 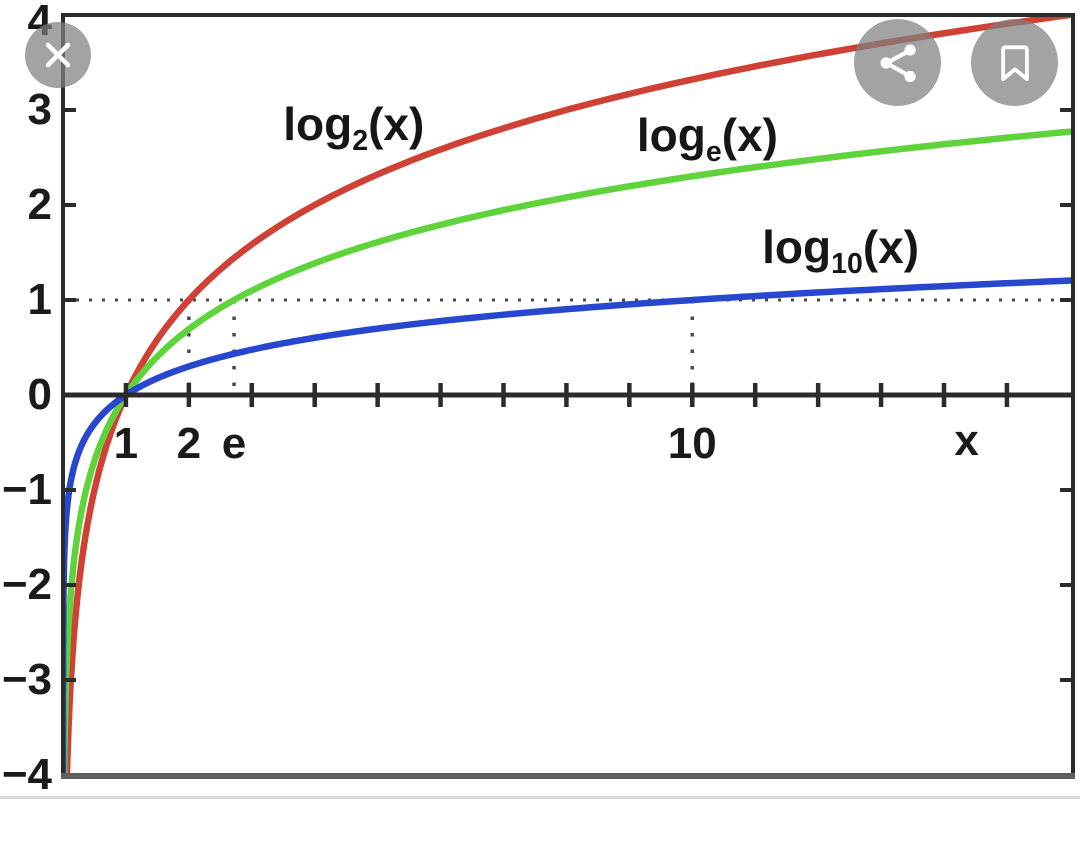 I want to click on share-button, so click(x=897, y=62).